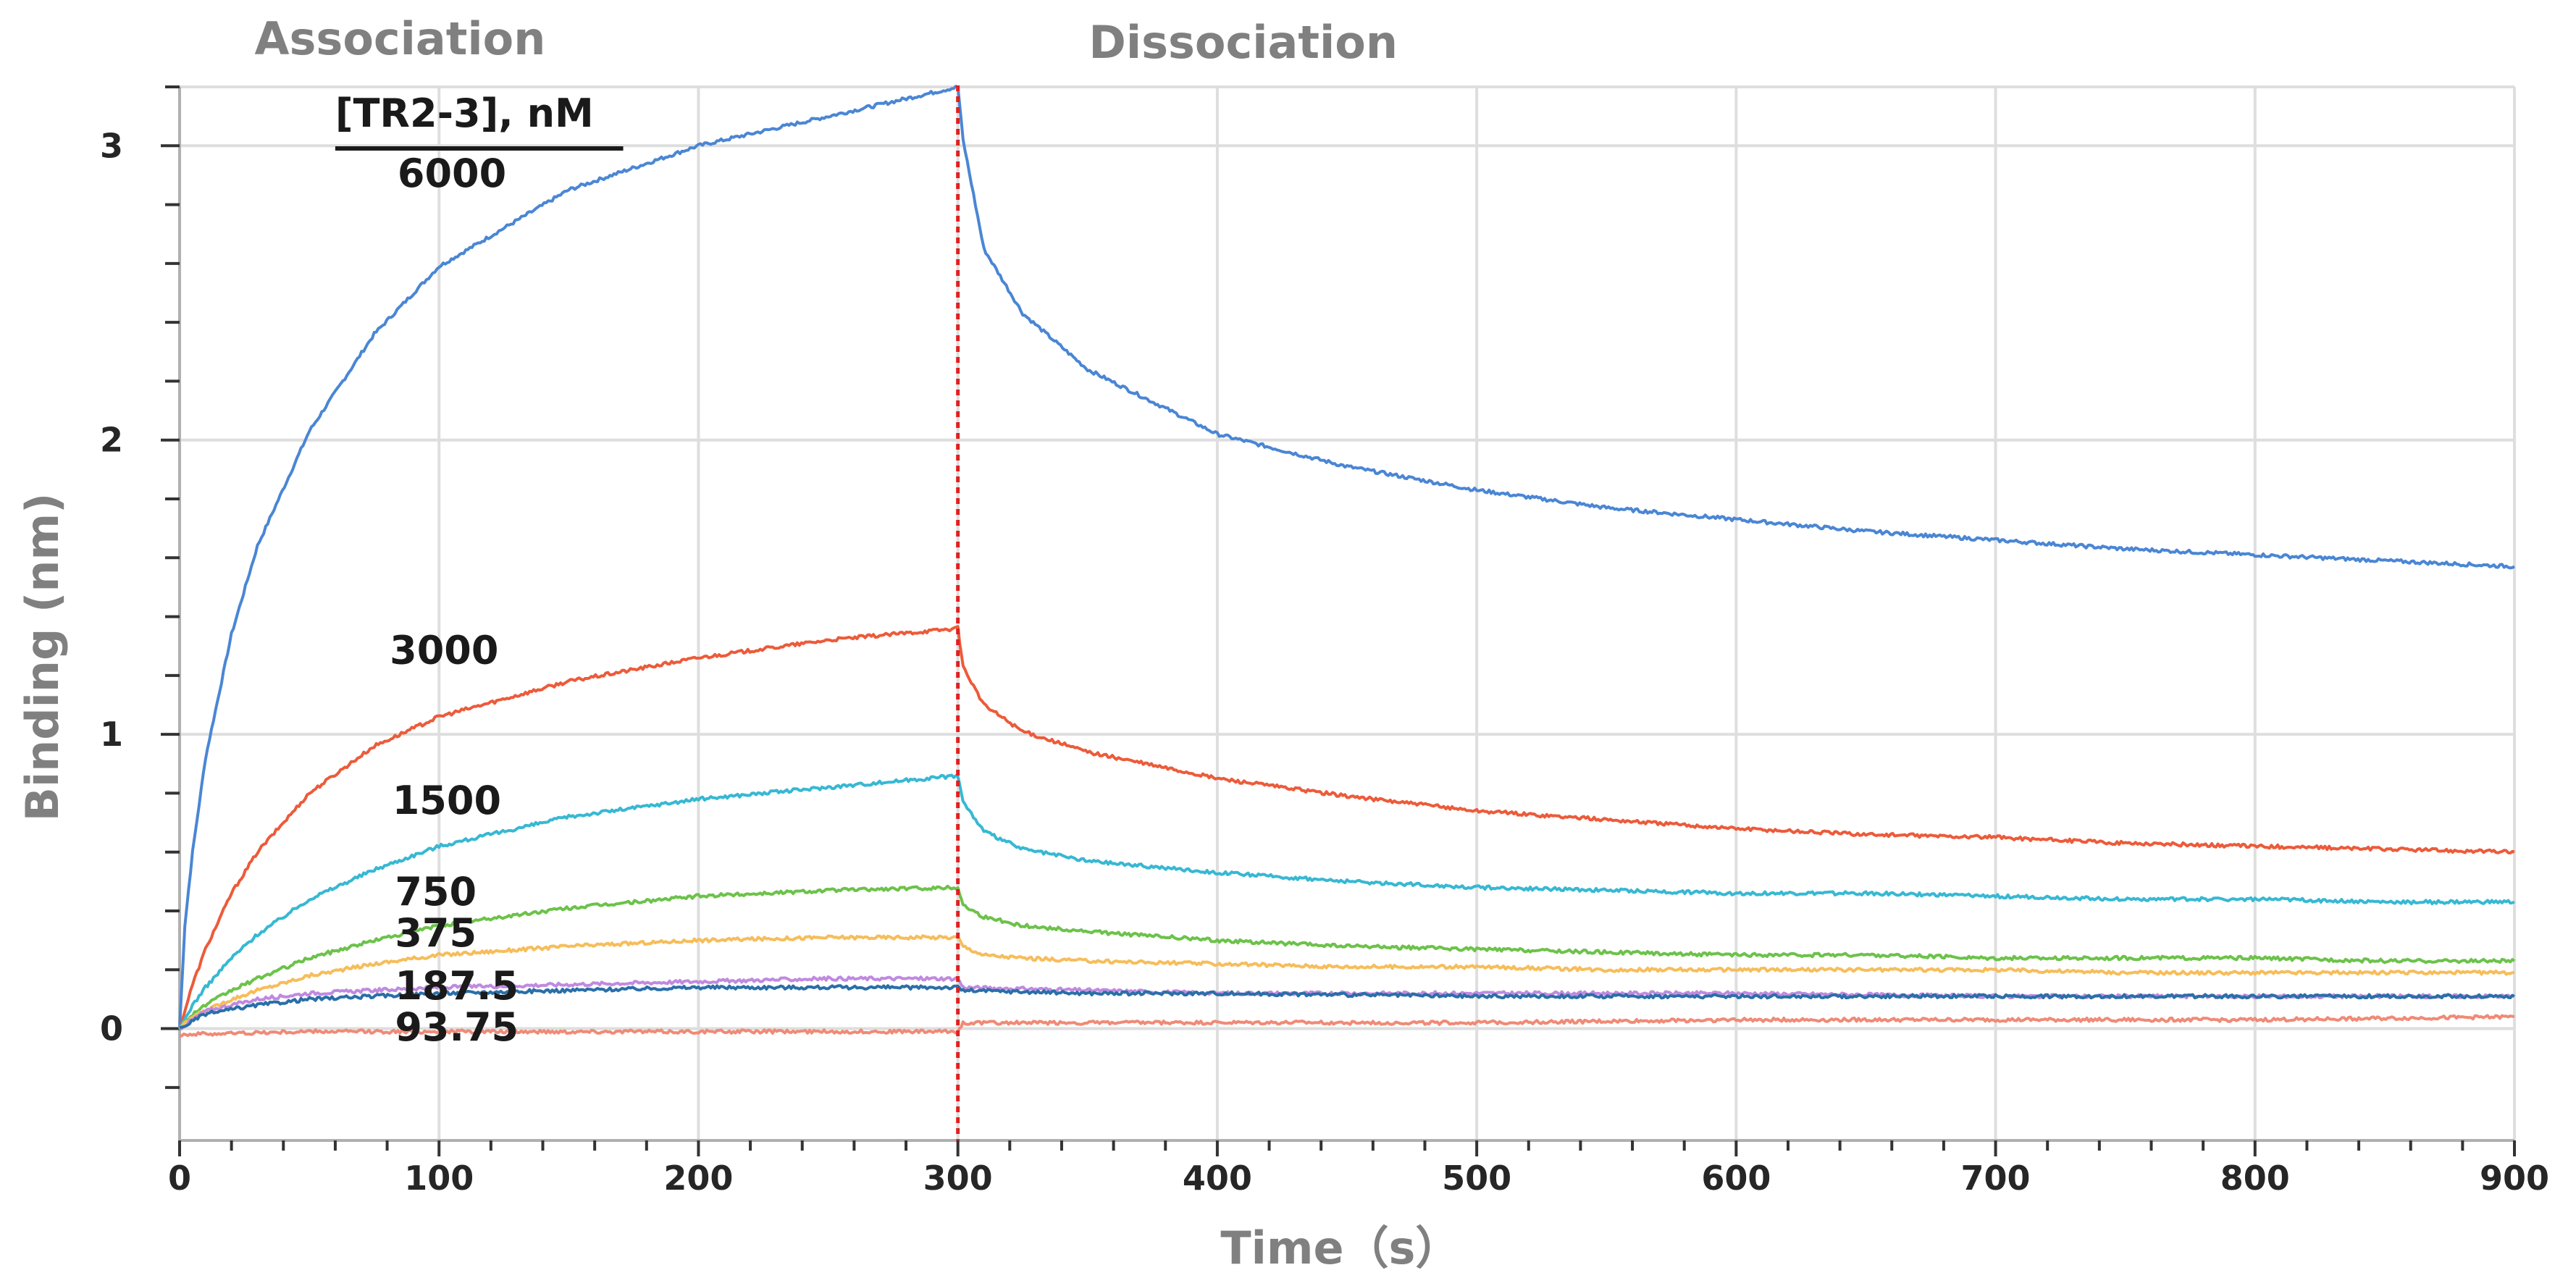  What do you see at coordinates (111, 440) in the screenshot?
I see `y-tick-label-2: 2` at bounding box center [111, 440].